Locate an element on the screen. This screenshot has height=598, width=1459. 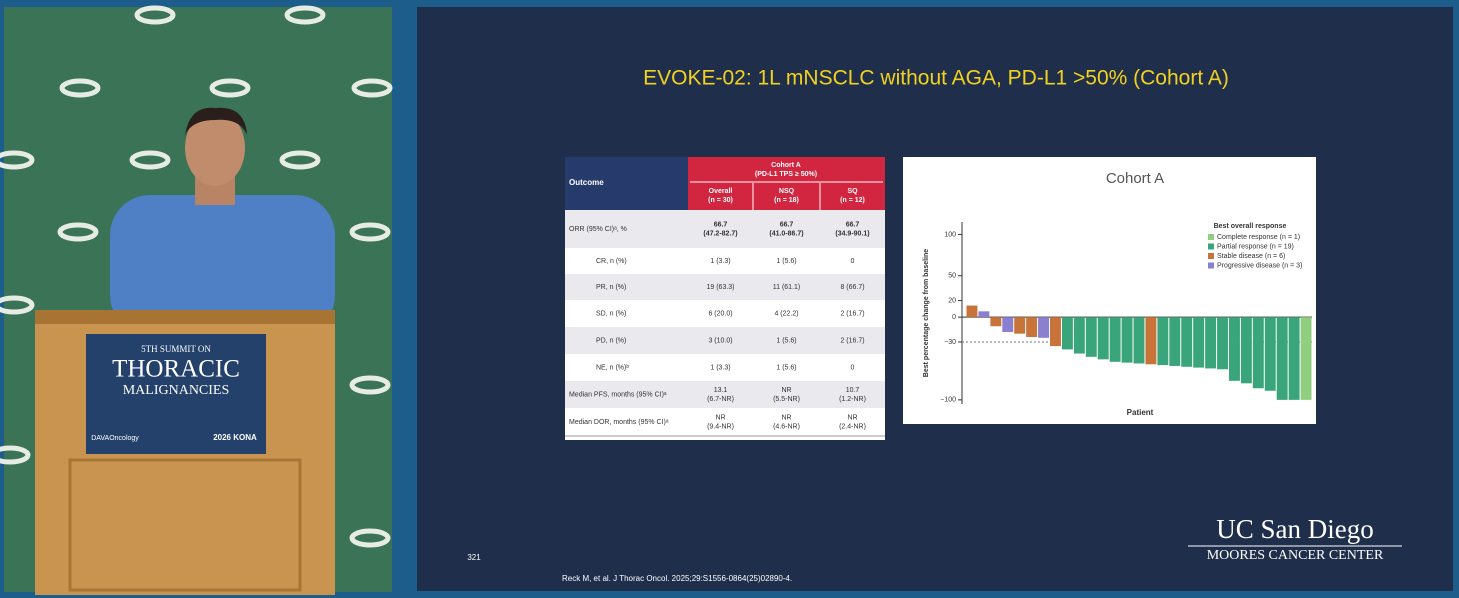
cell-text: 6 (20.0) is located at coordinates (720, 313).